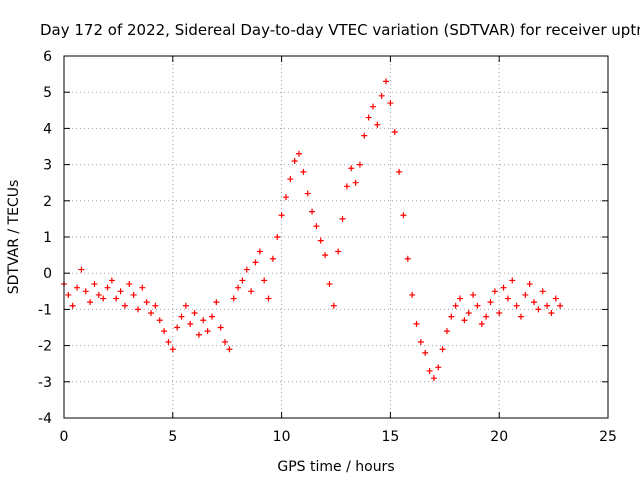 The width and height of the screenshot is (640, 480). What do you see at coordinates (45, 419) in the screenshot?
I see `y-tick-label: -4` at bounding box center [45, 419].